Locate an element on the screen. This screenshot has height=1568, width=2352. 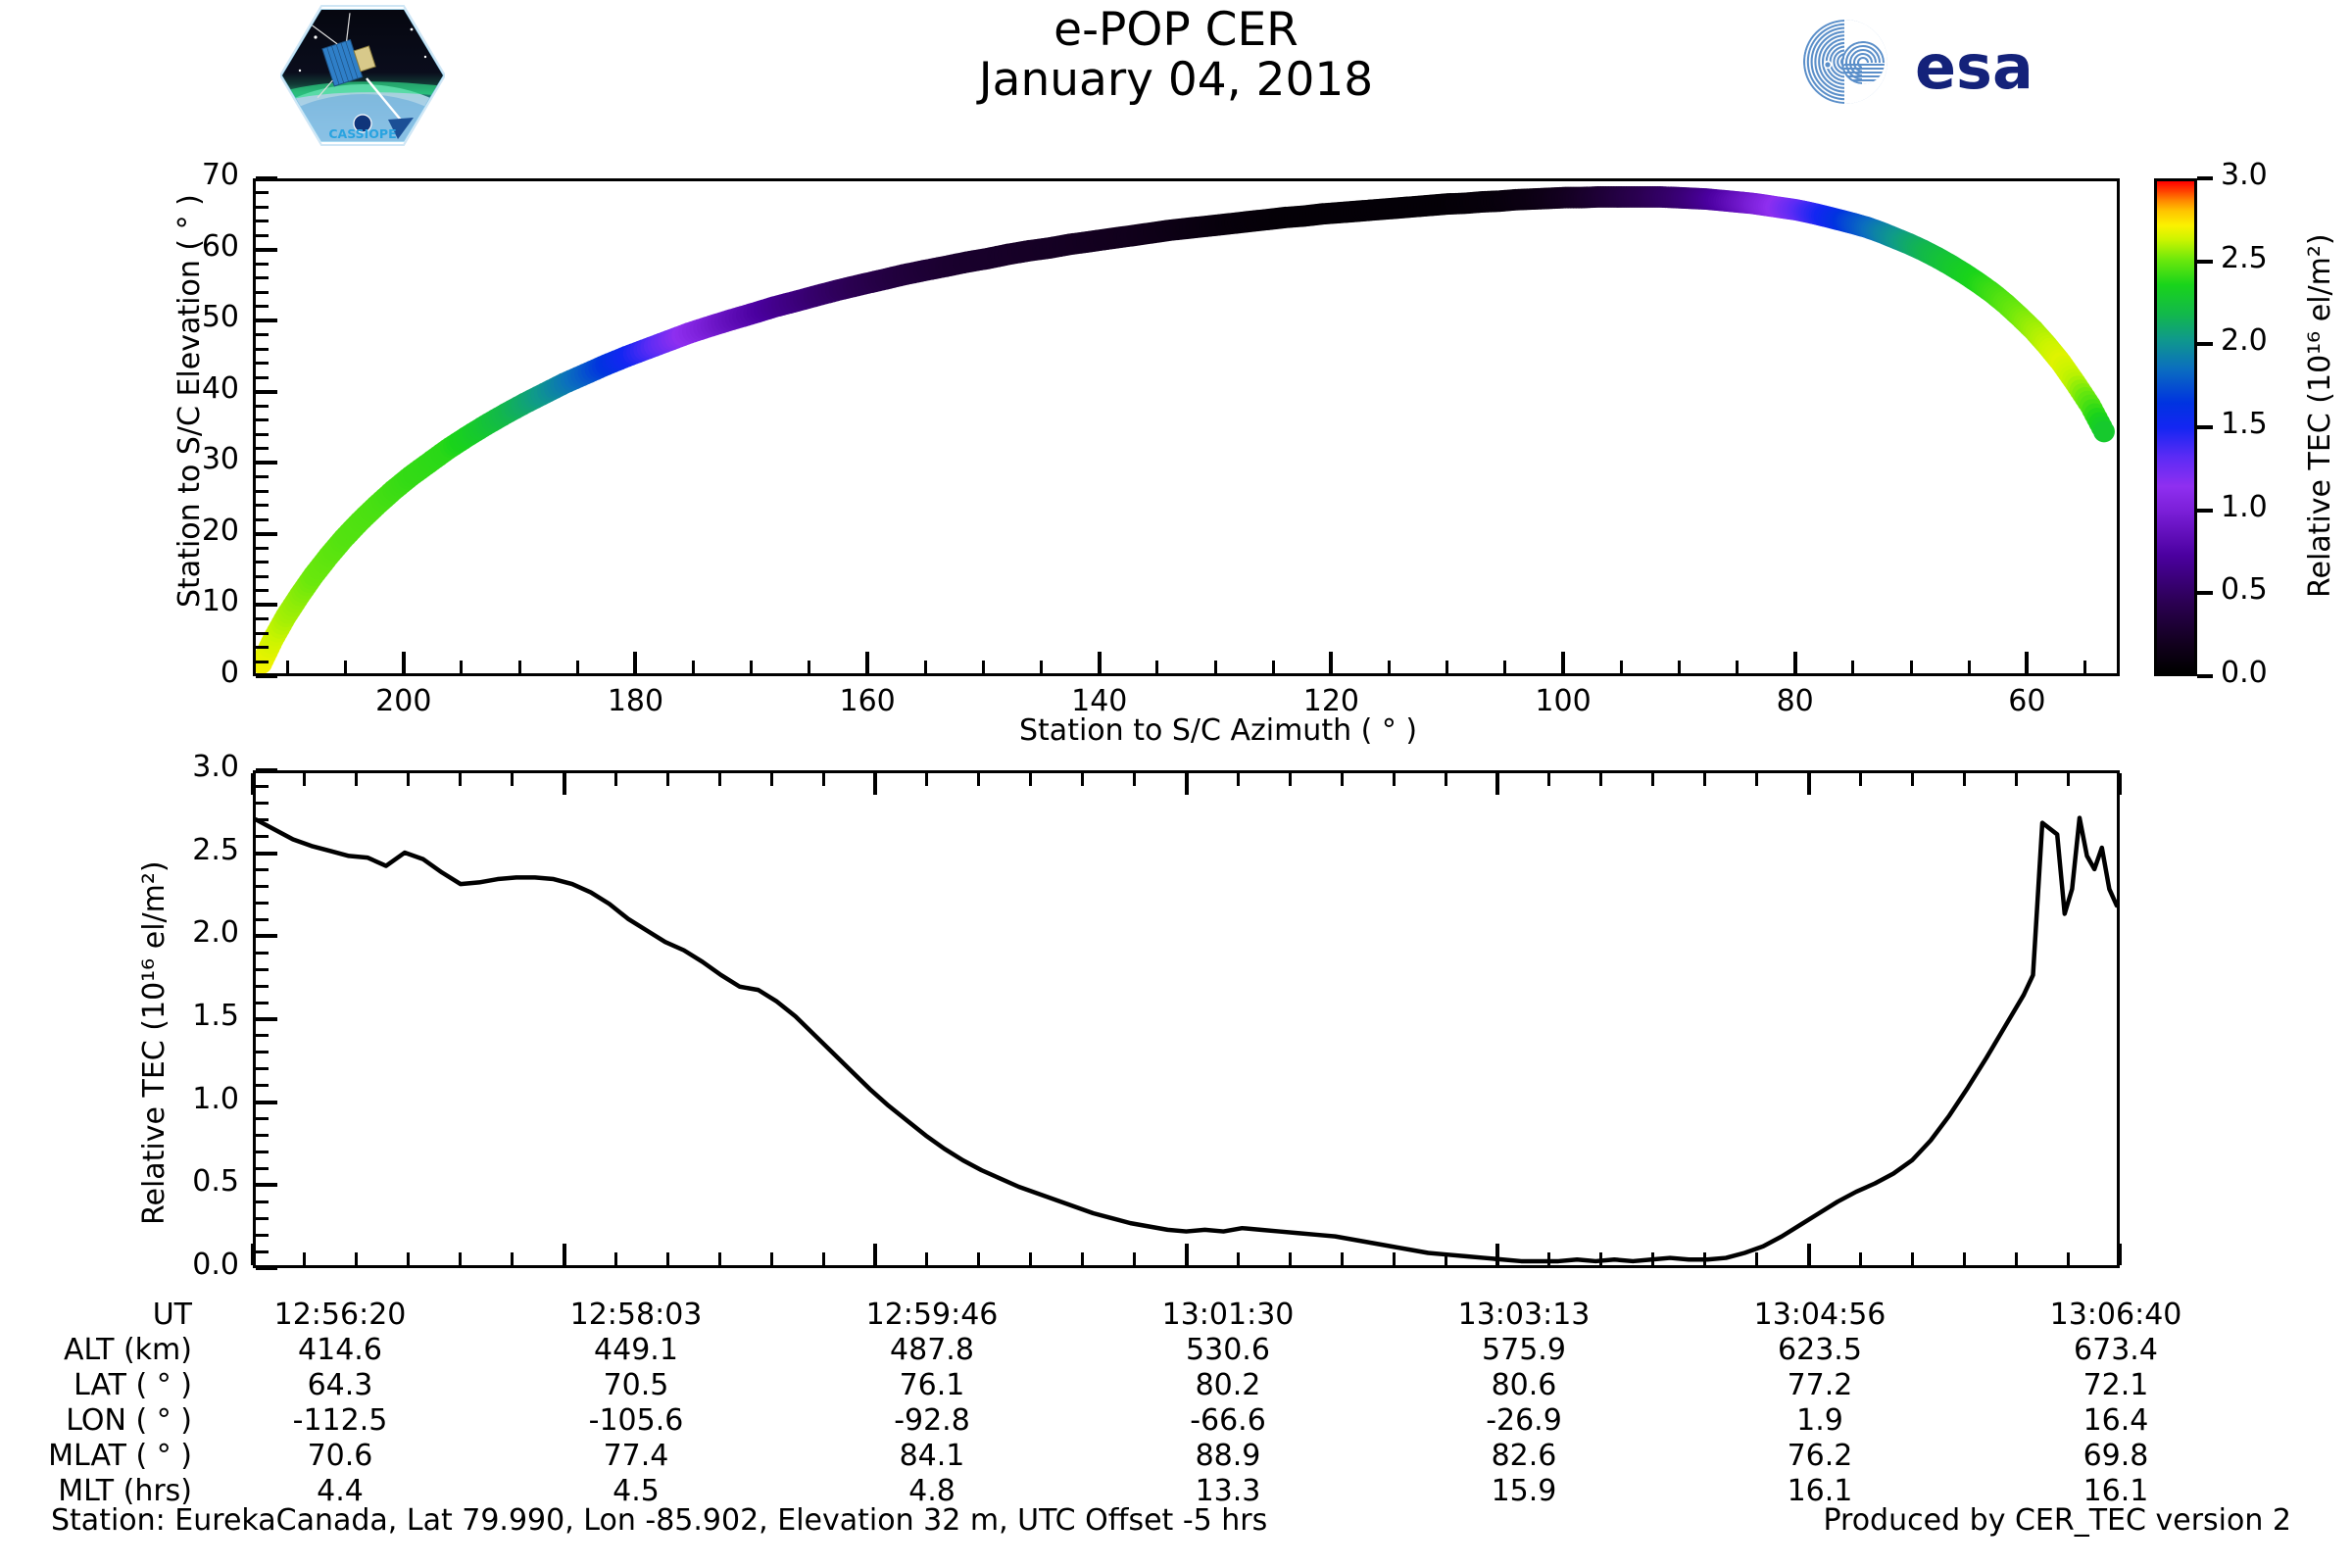
axis-tick-label: 100 is located at coordinates (1563, 701).